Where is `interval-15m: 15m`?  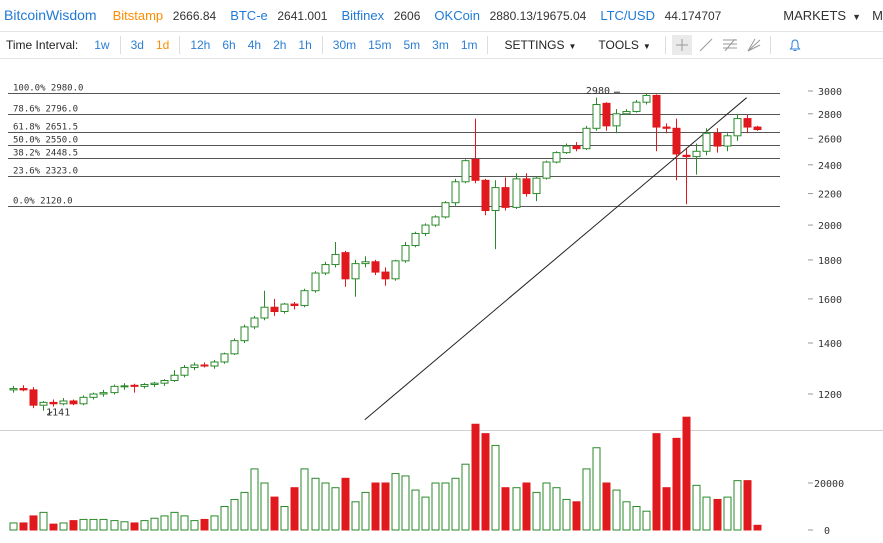
interval-15m: 15m is located at coordinates (380, 45).